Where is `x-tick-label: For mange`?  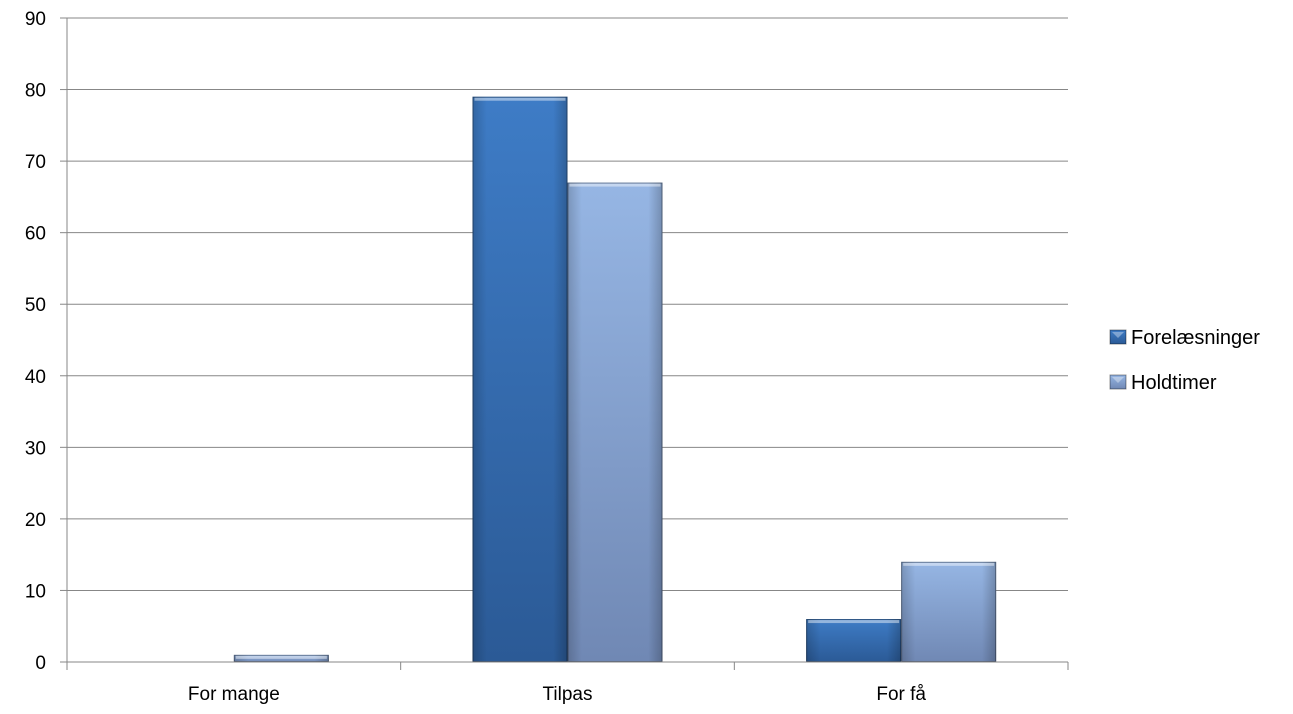 x-tick-label: For mange is located at coordinates (234, 694).